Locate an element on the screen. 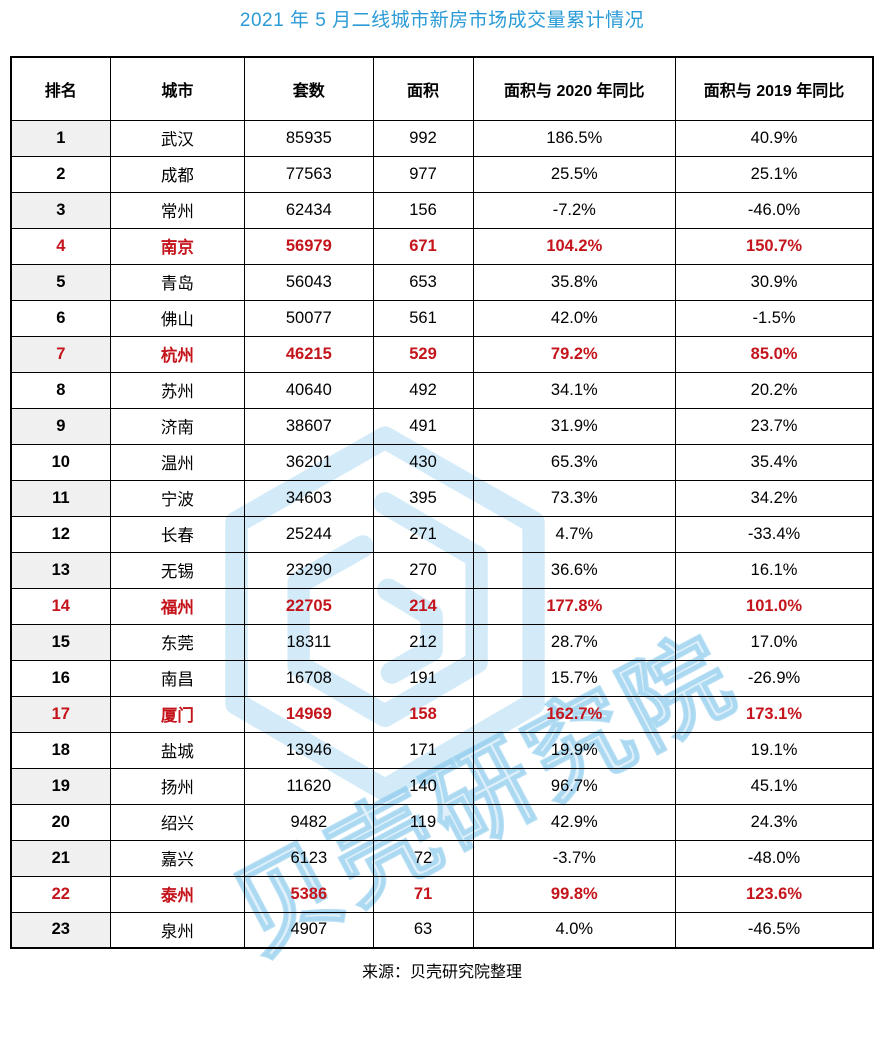  cell-yoy-2020: 15.7% is located at coordinates (574, 678).